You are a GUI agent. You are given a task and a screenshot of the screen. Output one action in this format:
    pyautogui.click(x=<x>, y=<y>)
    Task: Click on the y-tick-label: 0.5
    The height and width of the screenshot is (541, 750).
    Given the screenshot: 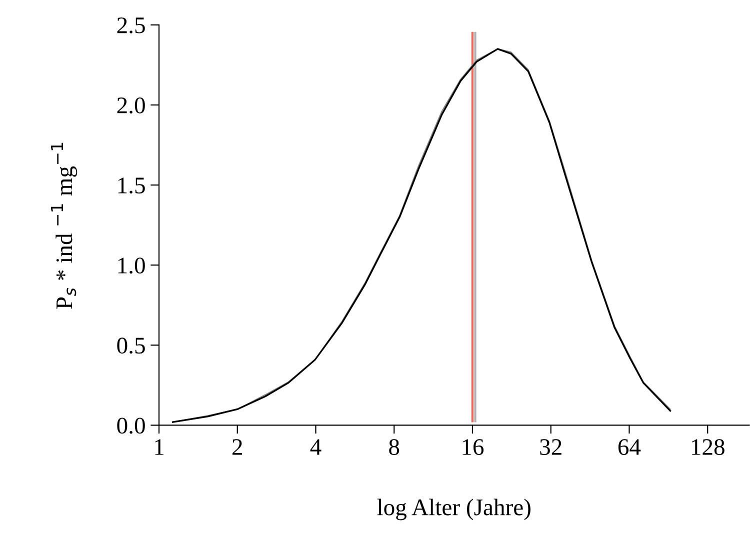 What is the action you would take?
    pyautogui.click(x=131, y=346)
    